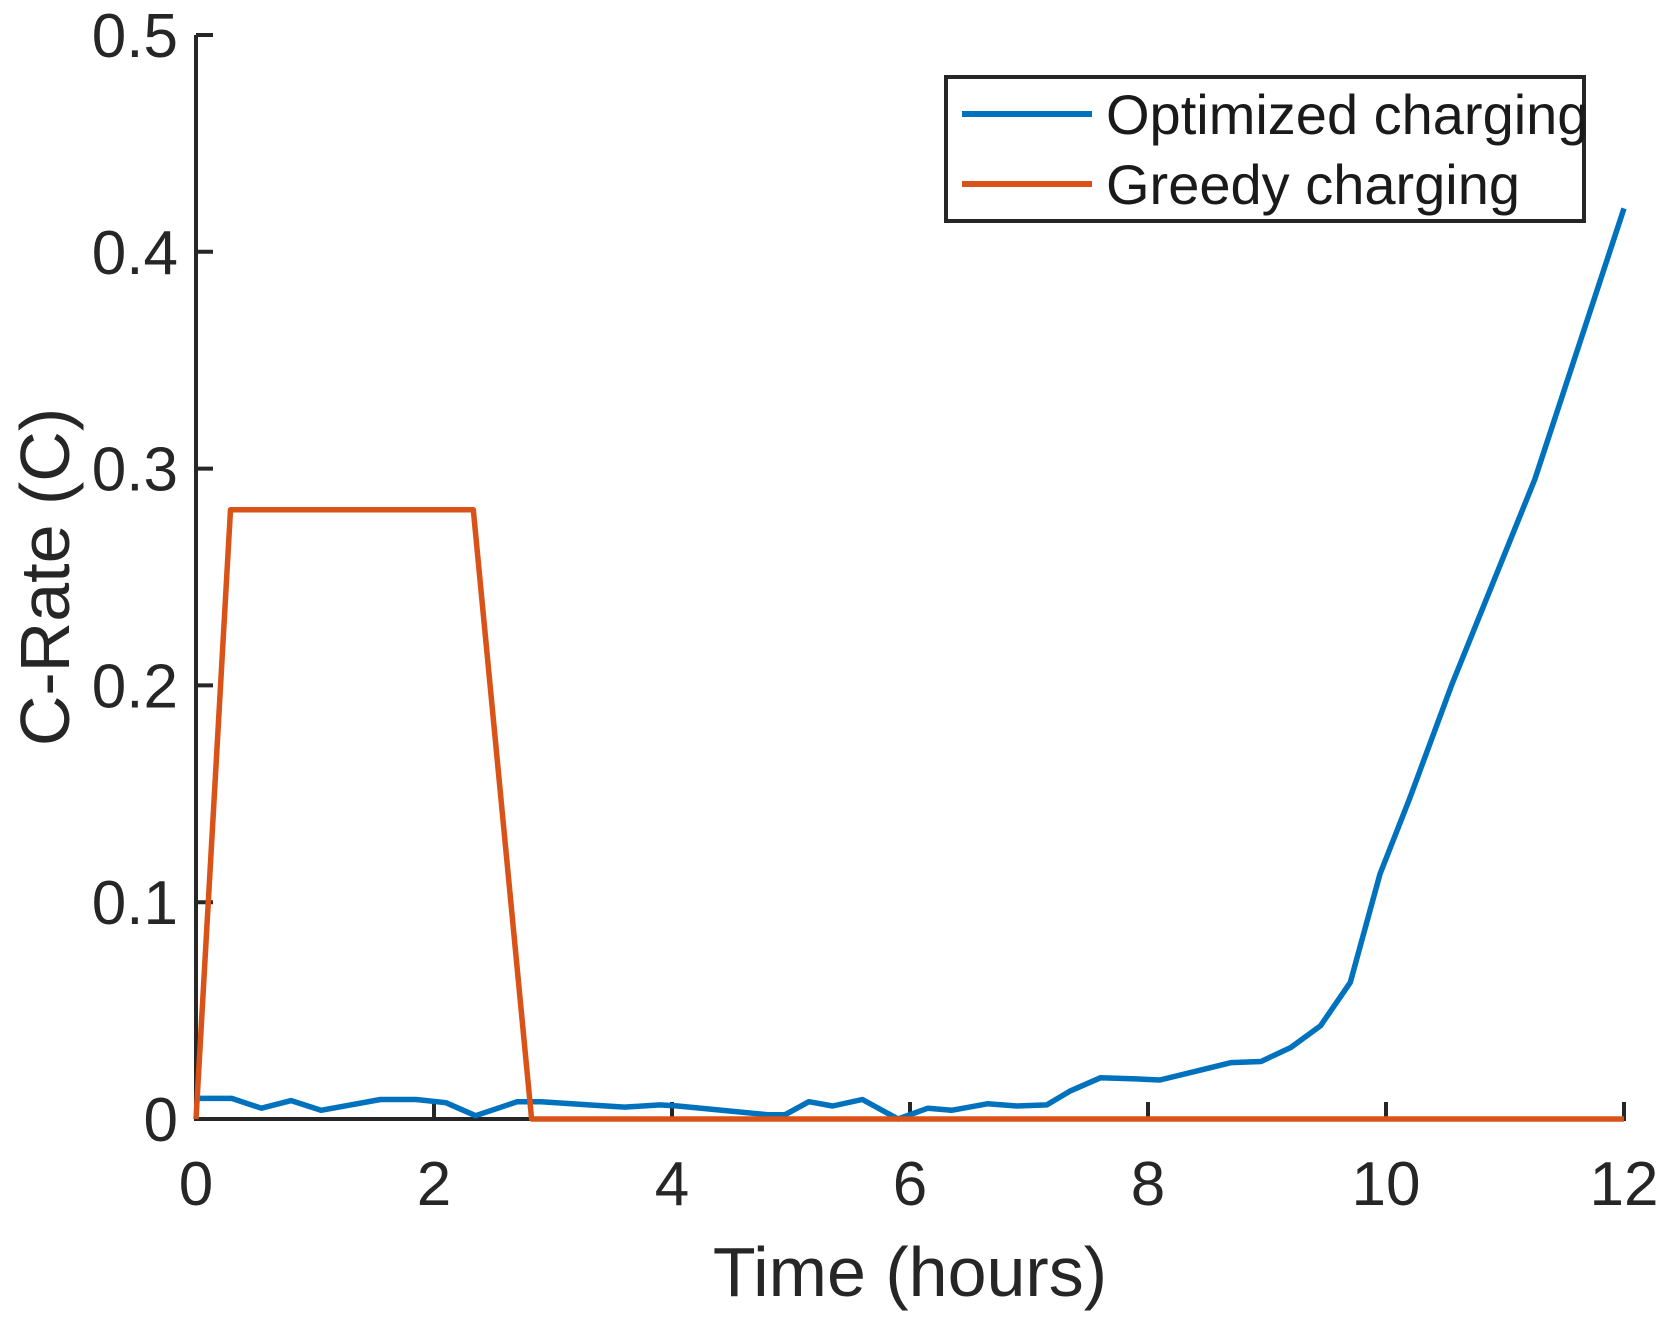 This screenshot has width=1671, height=1326. Describe the element at coordinates (196, 1184) in the screenshot. I see `x-tick-label: 0` at that location.